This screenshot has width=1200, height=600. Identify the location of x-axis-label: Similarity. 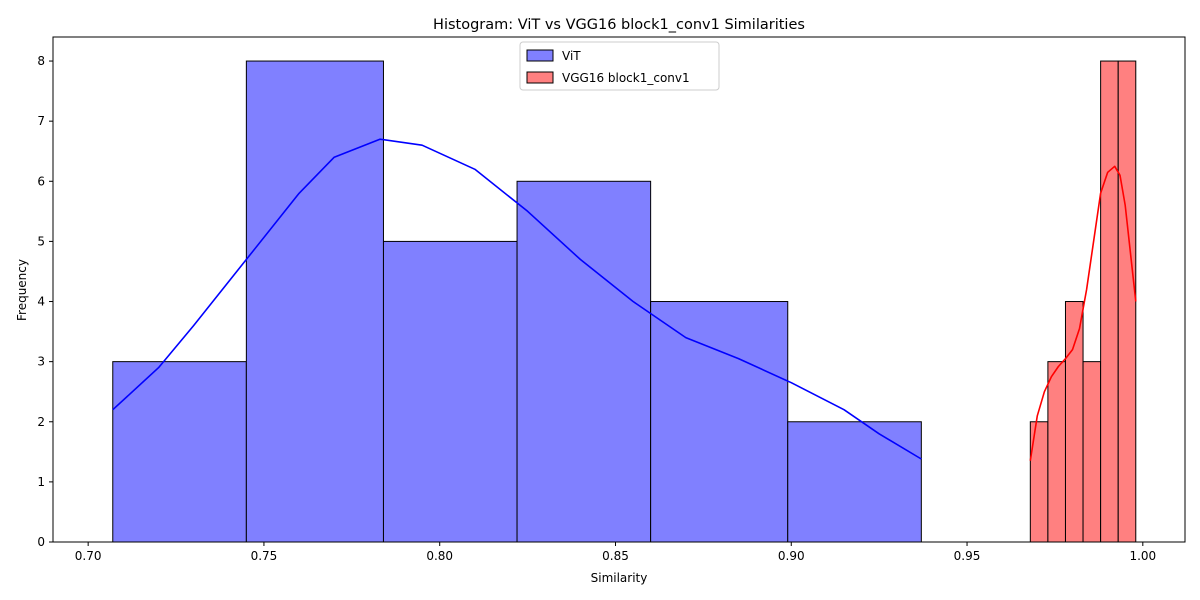
(619, 578).